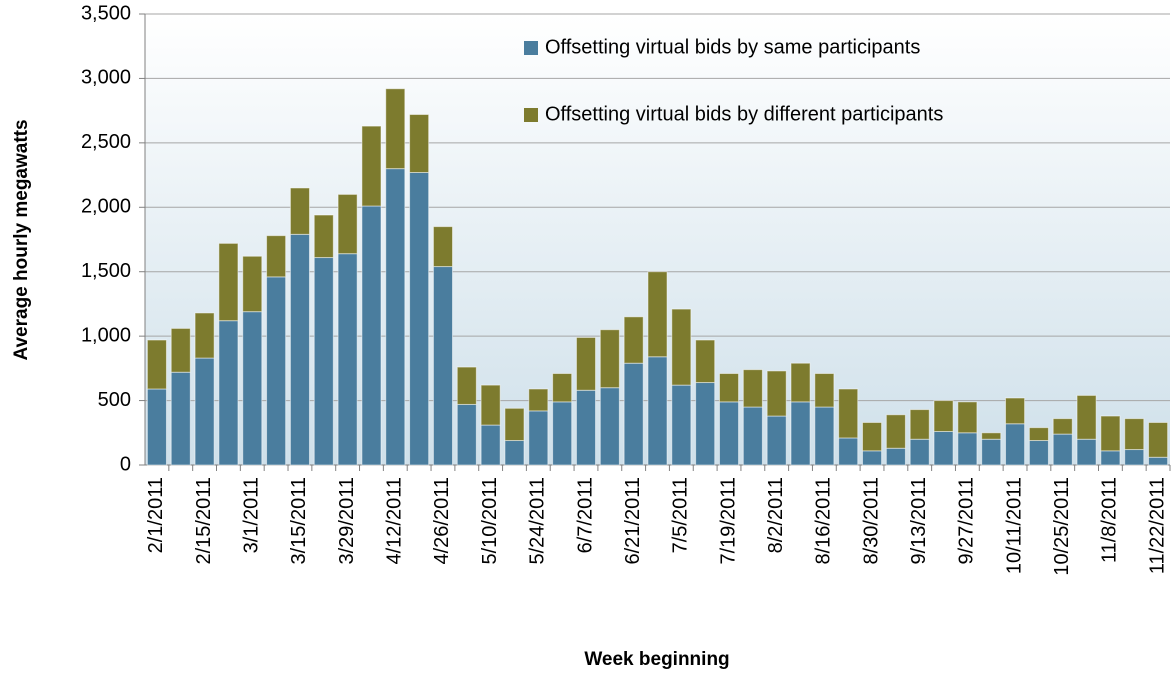  Describe the element at coordinates (1014, 525) in the screenshot. I see `x-tick-label: 10/11/2011` at that location.